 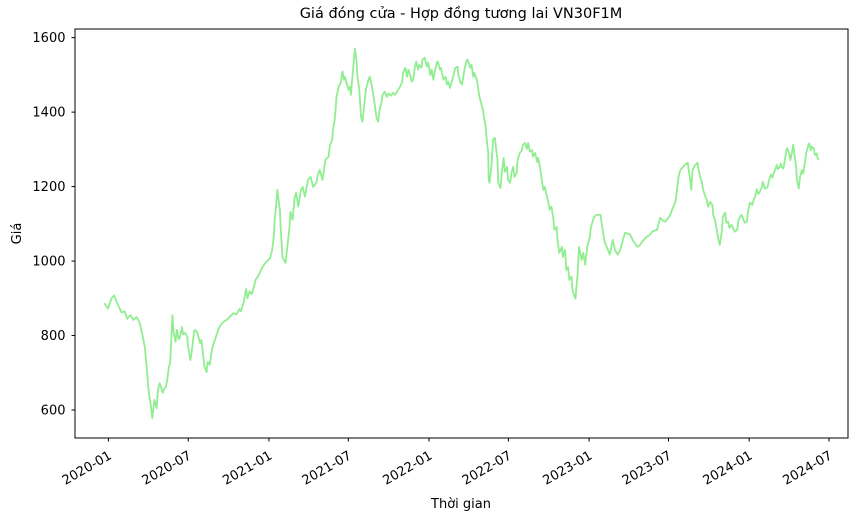 What do you see at coordinates (460, 504) in the screenshot?
I see `x-axis-title: Thời gian` at bounding box center [460, 504].